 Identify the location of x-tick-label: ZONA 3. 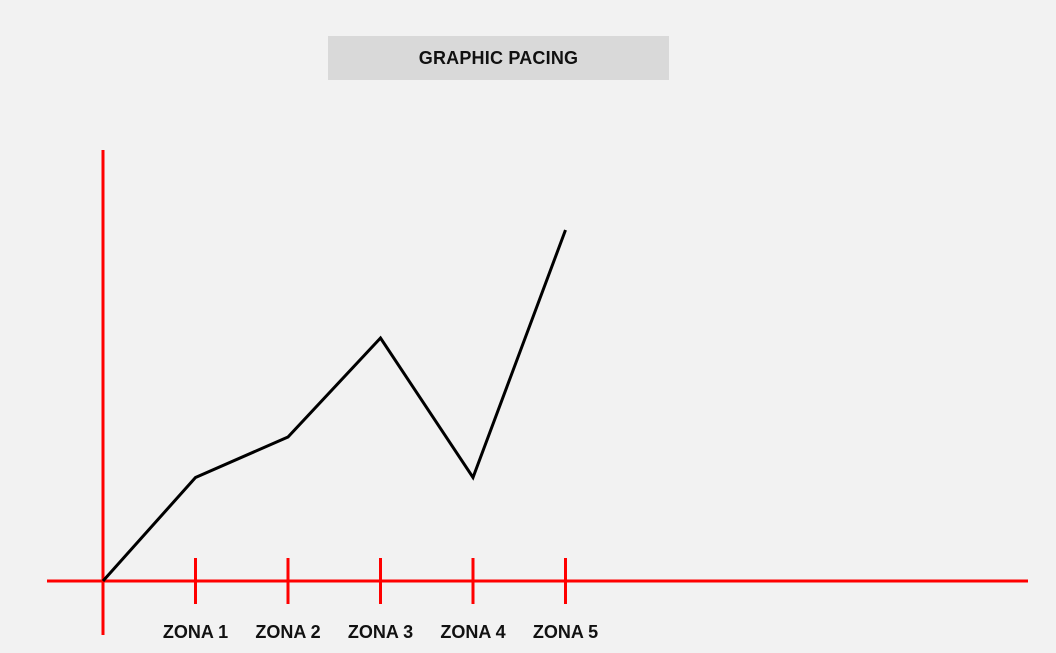
(380, 632).